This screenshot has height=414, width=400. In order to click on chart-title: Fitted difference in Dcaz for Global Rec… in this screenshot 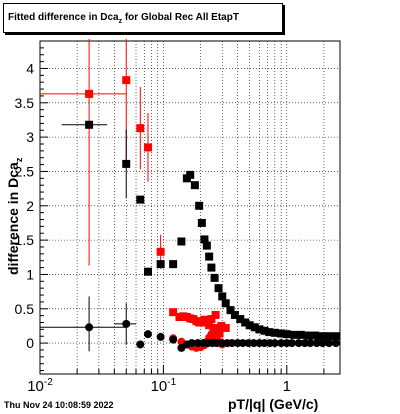, I will do `click(123, 18)`.